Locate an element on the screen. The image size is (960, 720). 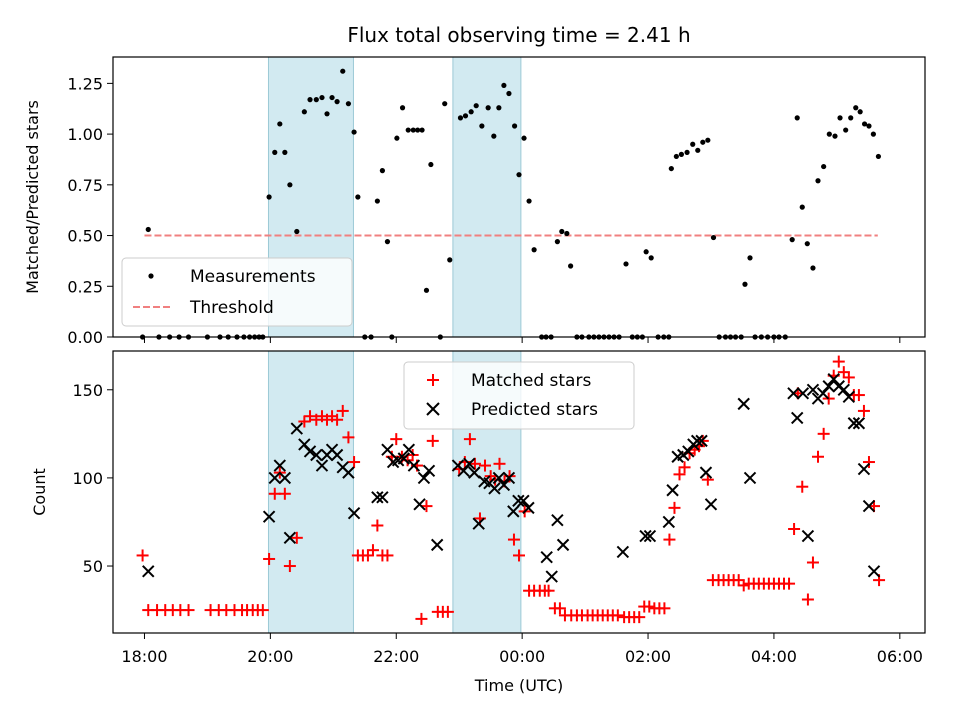
top-legend: Measurements Threshold is located at coordinates (237, 292).